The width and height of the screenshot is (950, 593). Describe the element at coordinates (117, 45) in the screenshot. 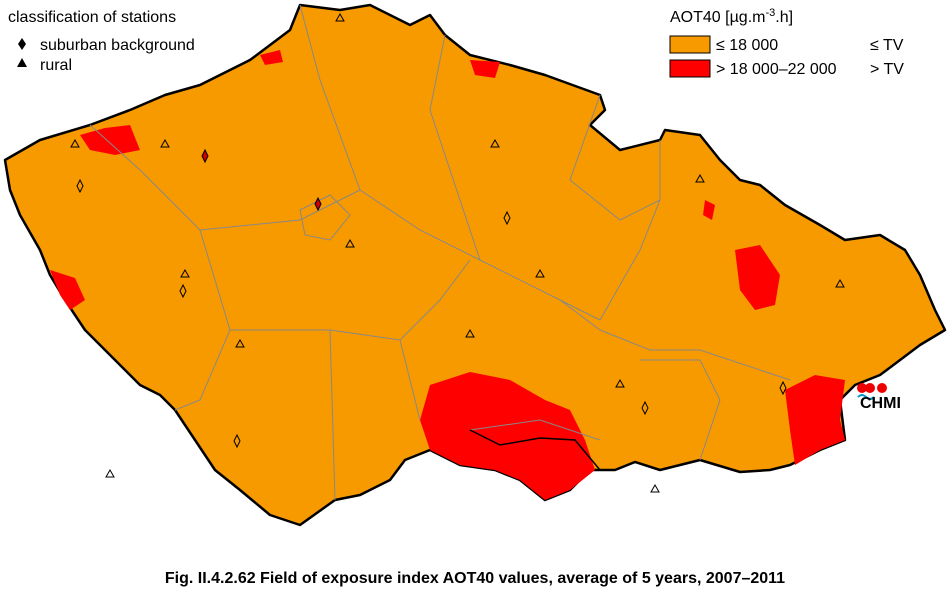

I see `station-legend-item: suburban background` at that location.